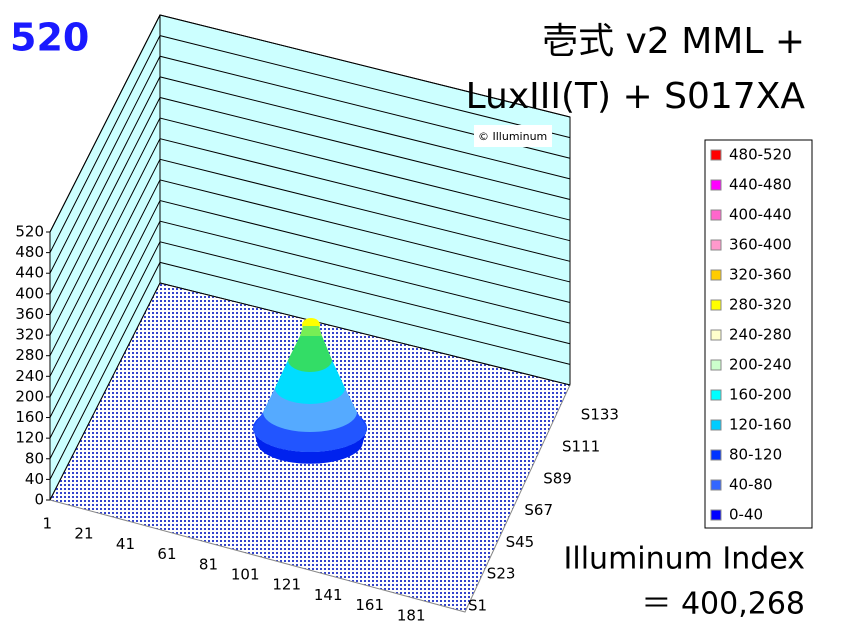 The image size is (853, 640). I want to click on z-tick-label: 120, so click(29, 438).